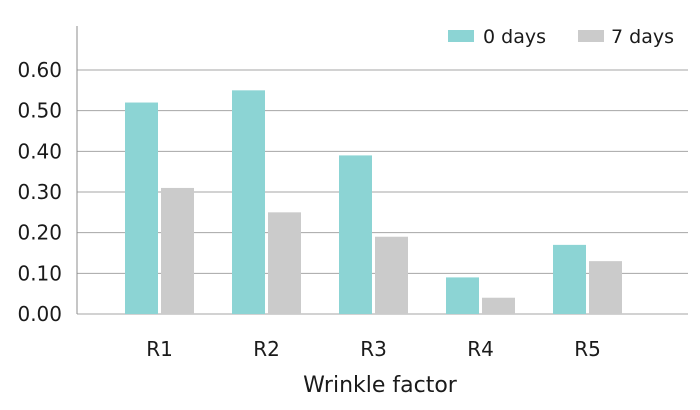 The image size is (700, 410). I want to click on bar-r2-0-days, so click(248, 202).